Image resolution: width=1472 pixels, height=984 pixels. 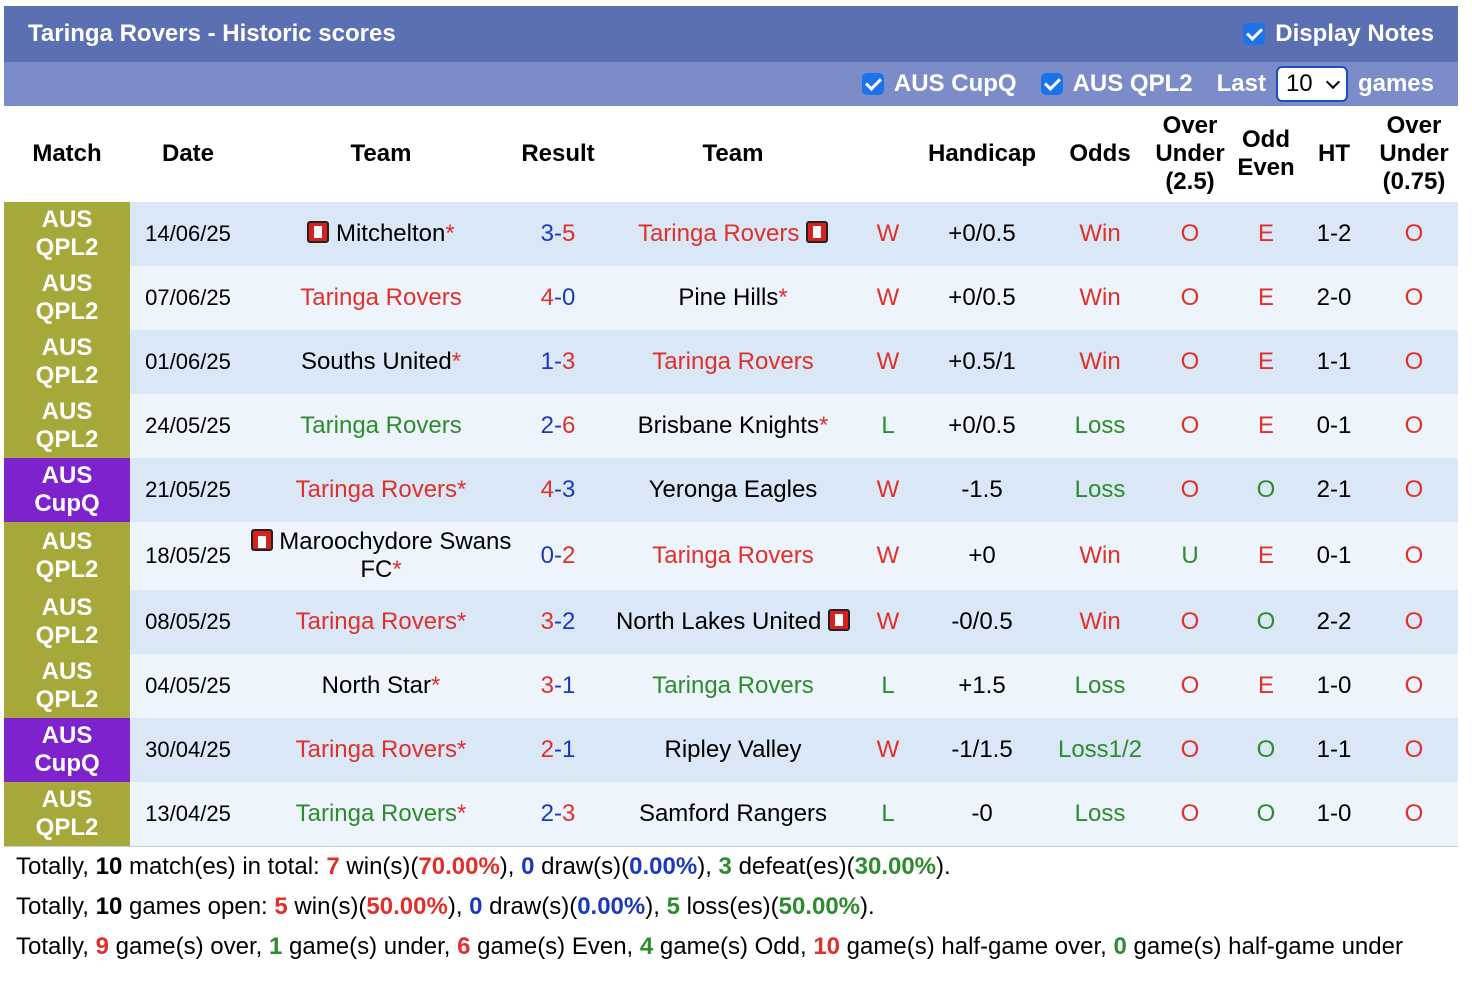 I want to click on score-away: 0, so click(x=569, y=297).